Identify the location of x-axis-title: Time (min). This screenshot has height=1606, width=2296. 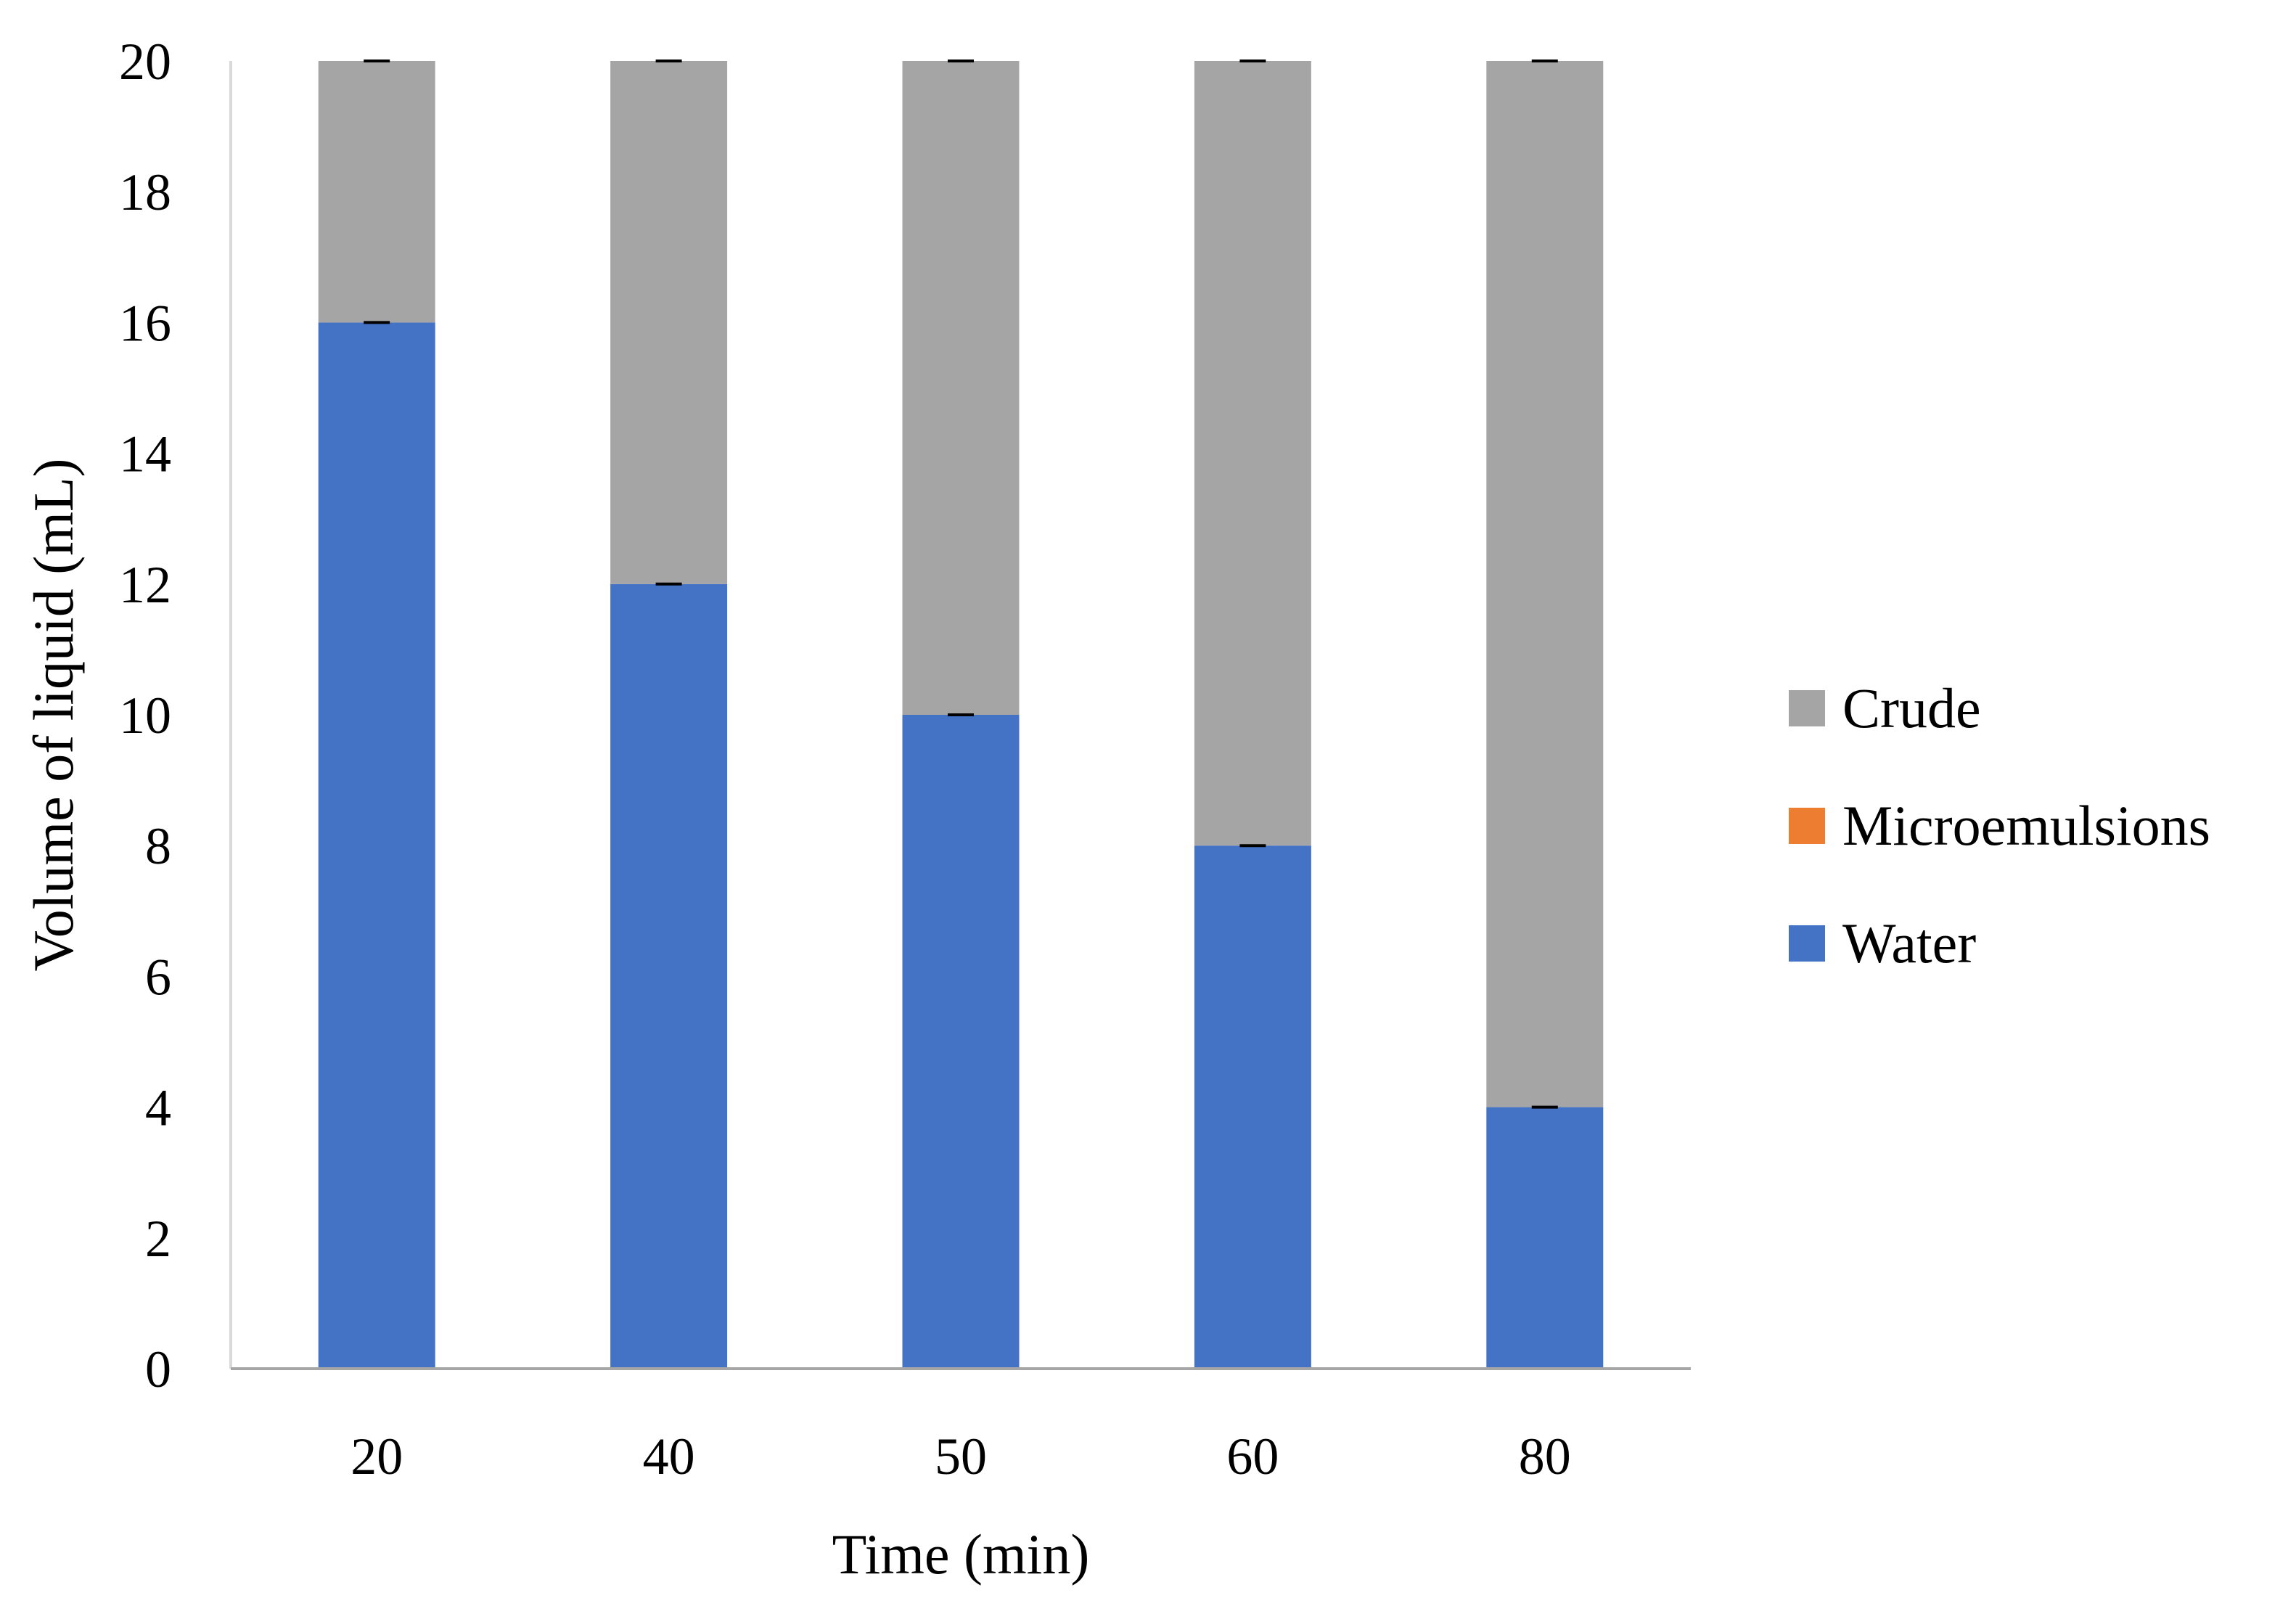
(961, 1554).